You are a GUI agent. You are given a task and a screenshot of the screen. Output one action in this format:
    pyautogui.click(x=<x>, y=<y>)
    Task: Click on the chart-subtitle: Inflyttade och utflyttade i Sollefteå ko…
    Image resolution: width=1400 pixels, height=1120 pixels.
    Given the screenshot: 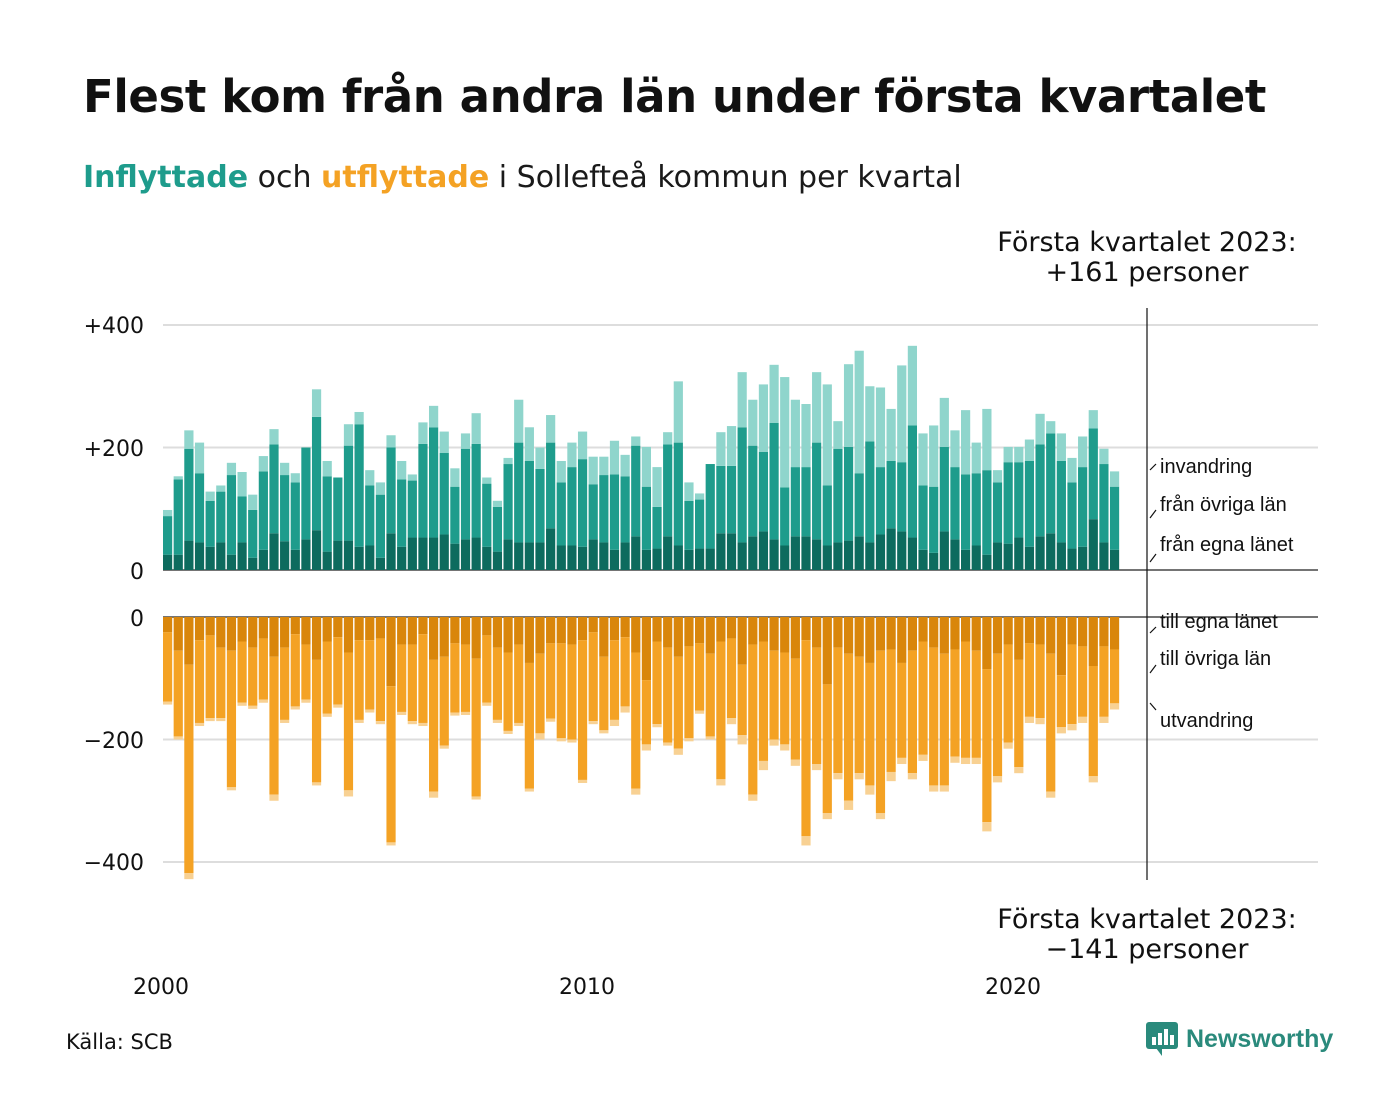 What is the action you would take?
    pyautogui.click(x=522, y=177)
    